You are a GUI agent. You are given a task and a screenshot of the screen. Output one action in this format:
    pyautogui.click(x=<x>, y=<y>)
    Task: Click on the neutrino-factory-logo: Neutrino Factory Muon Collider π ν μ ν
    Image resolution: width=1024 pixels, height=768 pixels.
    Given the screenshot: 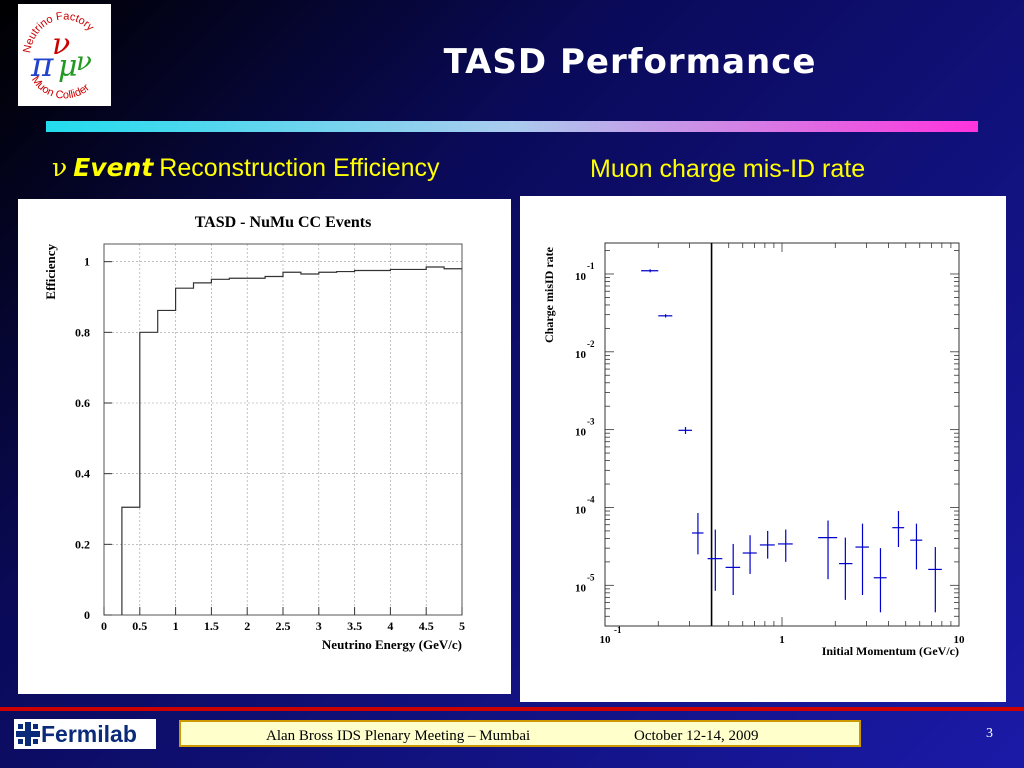 What is the action you would take?
    pyautogui.click(x=64, y=55)
    